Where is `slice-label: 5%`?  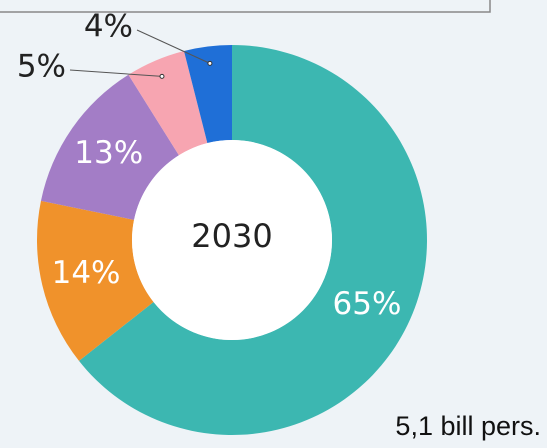 slice-label: 5% is located at coordinates (41, 67).